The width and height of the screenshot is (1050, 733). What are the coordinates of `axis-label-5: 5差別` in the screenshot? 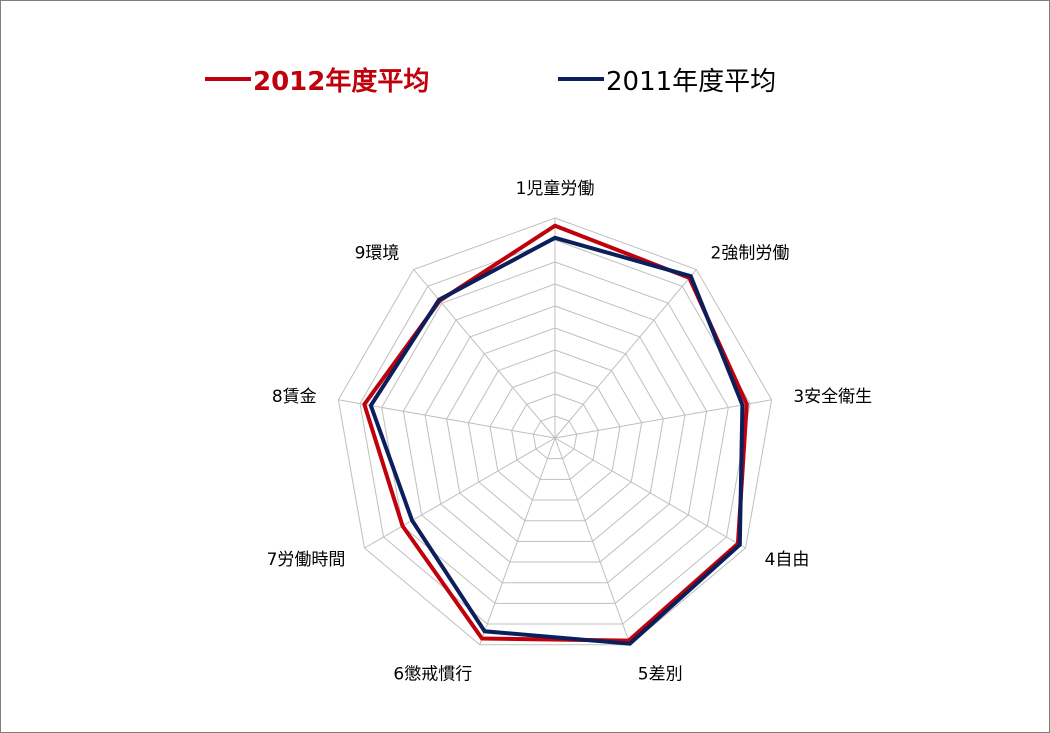 It's located at (660, 674).